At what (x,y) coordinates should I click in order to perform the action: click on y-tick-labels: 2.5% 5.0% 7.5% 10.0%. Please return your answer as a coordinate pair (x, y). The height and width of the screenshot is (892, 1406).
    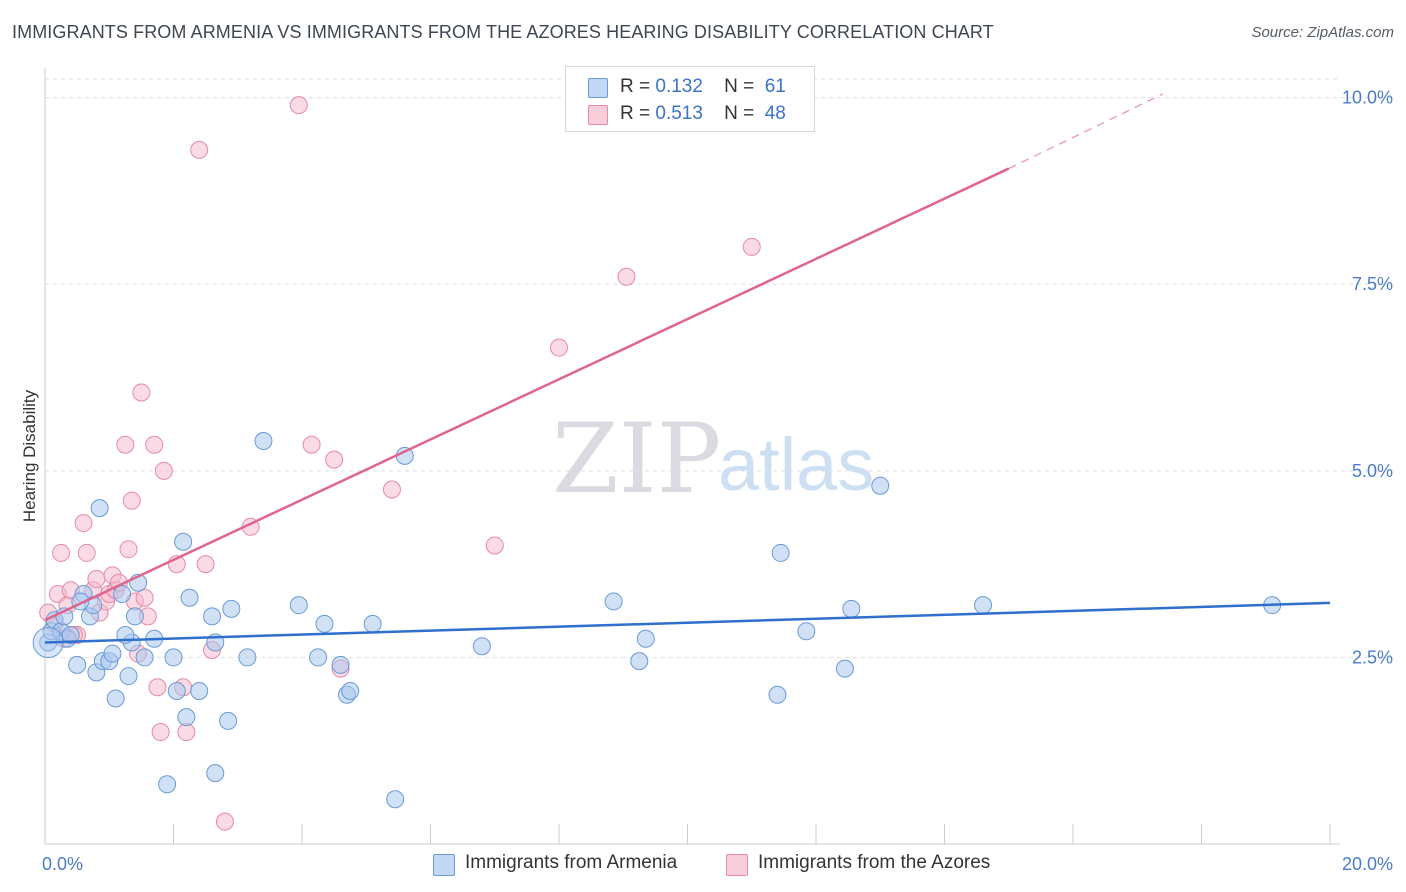
    Looking at the image, I should click on (1367, 378).